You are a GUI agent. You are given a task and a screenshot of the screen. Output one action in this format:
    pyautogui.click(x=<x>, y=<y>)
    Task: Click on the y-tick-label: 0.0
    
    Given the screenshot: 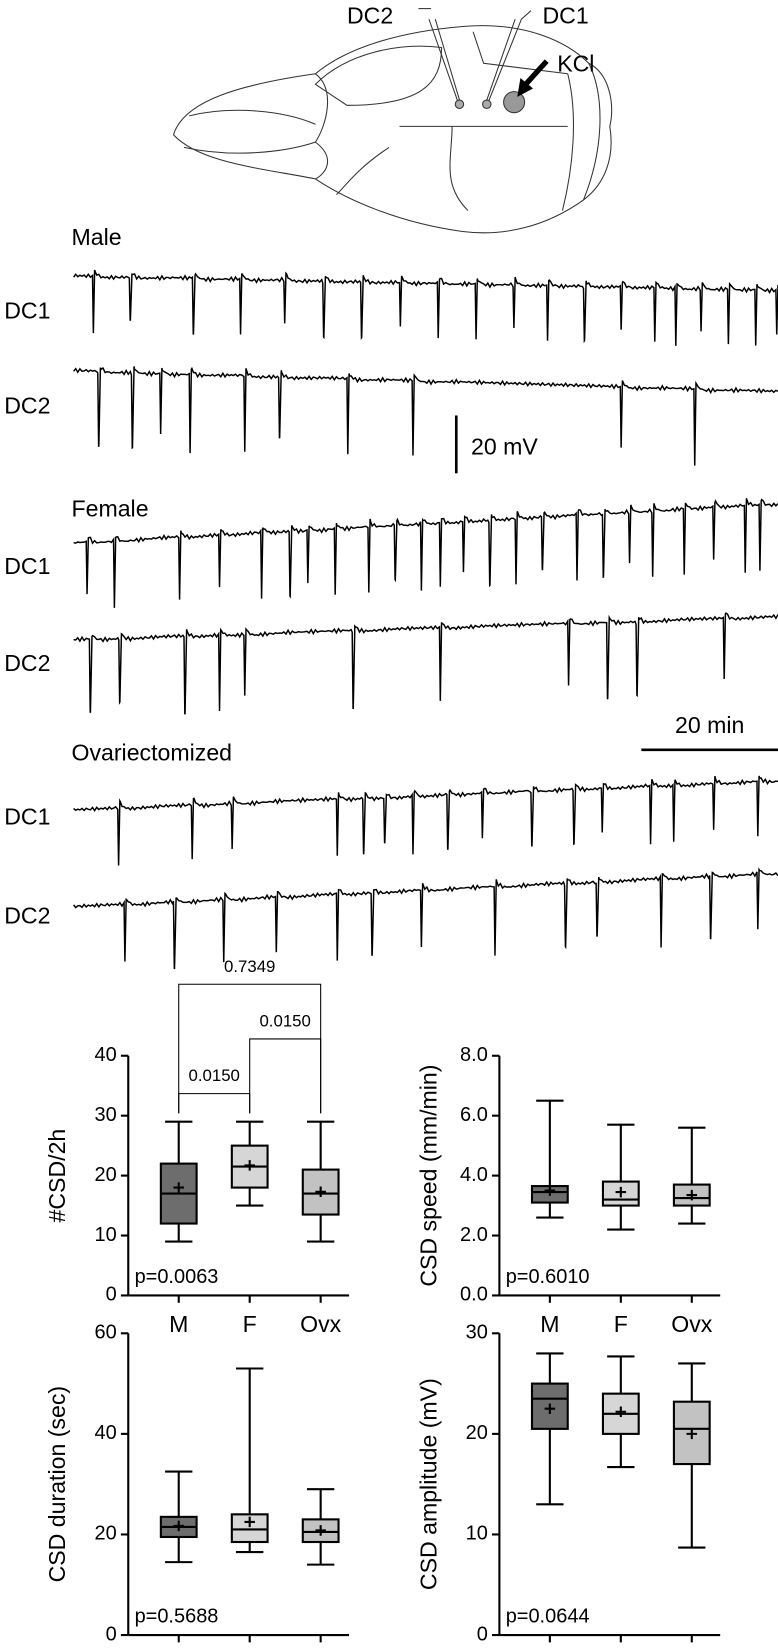 What is the action you would take?
    pyautogui.click(x=474, y=1295)
    